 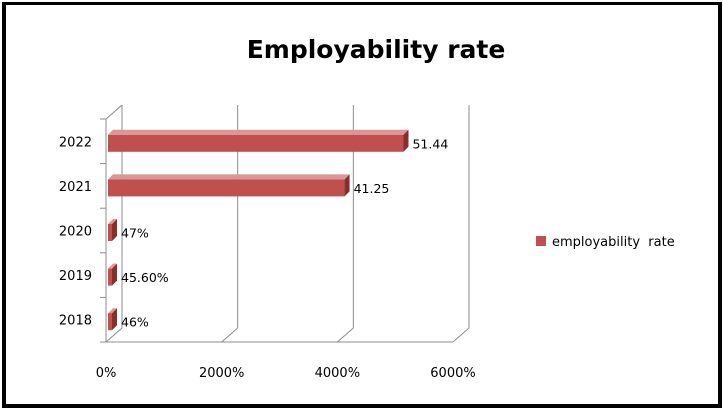 I want to click on y-tick-label: 2019, so click(x=75, y=276).